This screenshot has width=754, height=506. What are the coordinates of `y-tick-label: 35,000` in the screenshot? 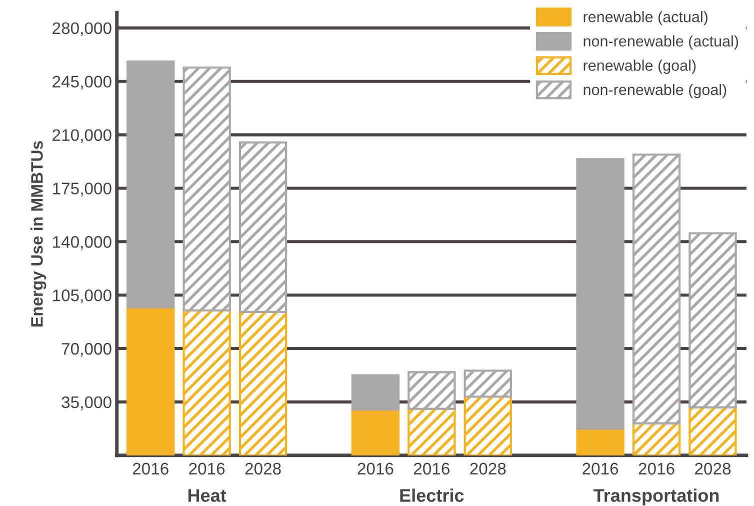 It's located at (87, 403).